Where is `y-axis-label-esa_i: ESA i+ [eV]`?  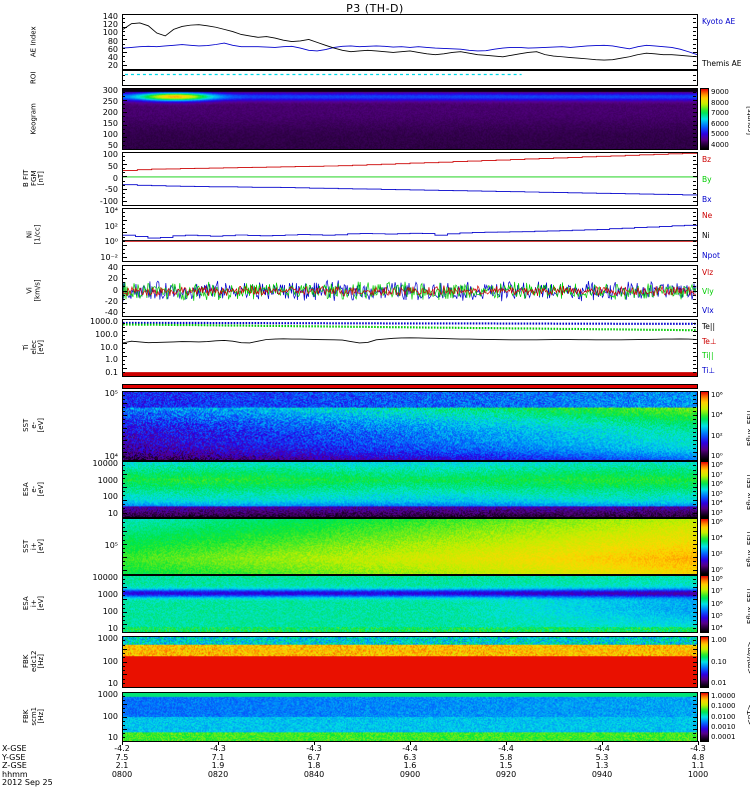
y-axis-label-esa_i: ESA i+ [eV] is located at coordinates (33, 603).